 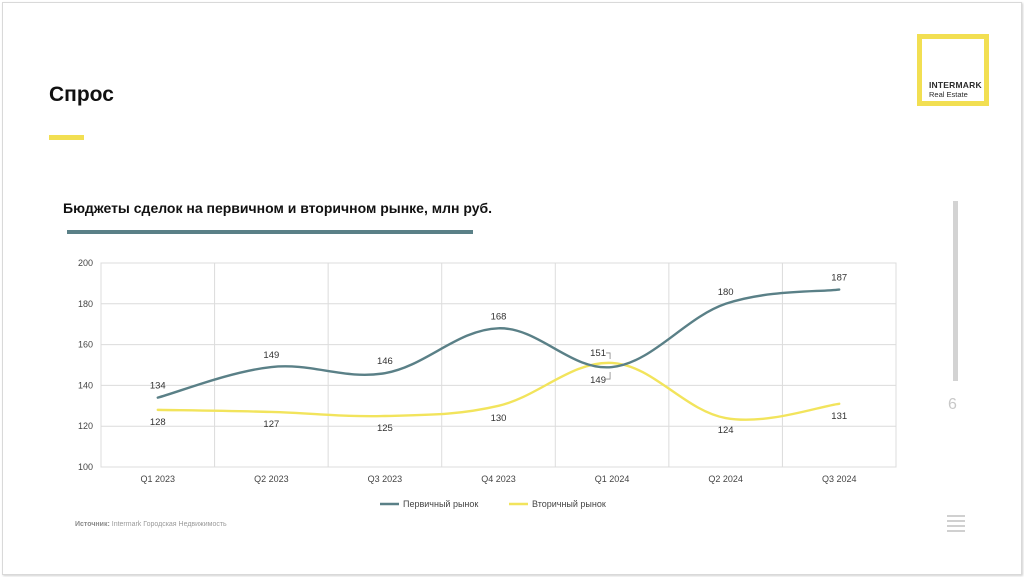 What do you see at coordinates (385, 479) in the screenshot?
I see `x-tick-label: Q3 2023` at bounding box center [385, 479].